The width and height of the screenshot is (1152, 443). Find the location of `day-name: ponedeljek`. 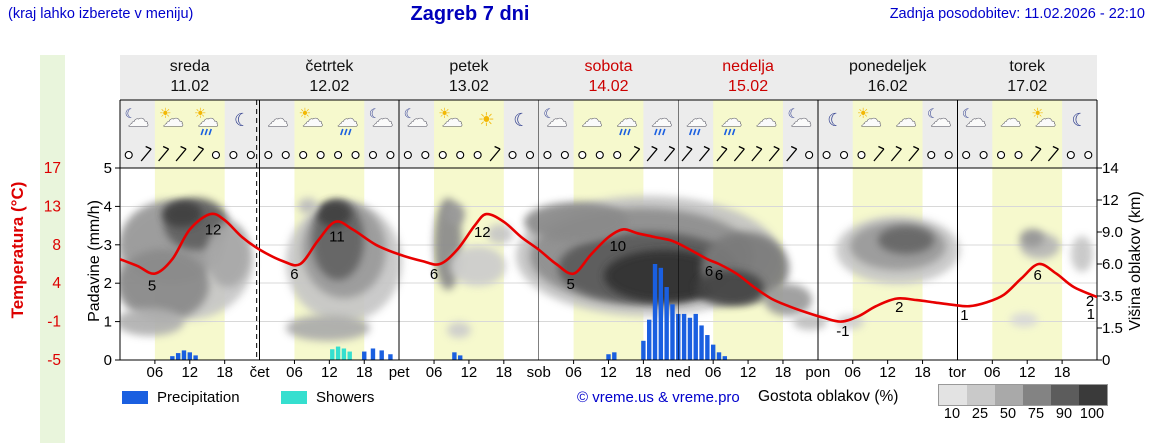

day-name: ponedeljek is located at coordinates (888, 66).